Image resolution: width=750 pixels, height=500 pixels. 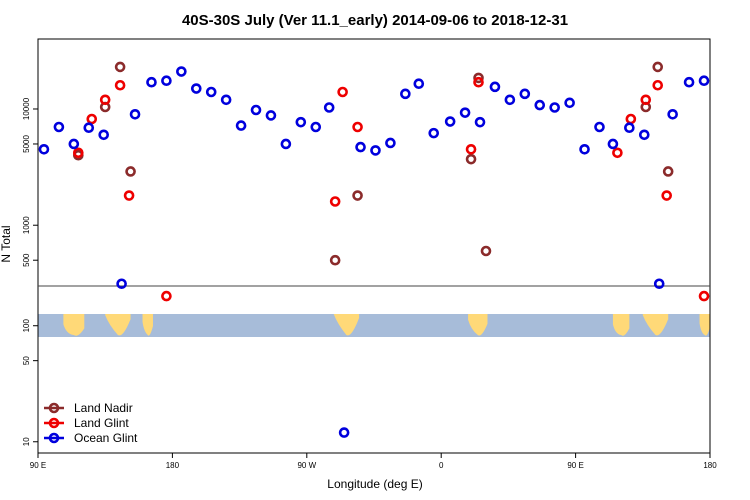 What do you see at coordinates (106, 438) in the screenshot?
I see `legend-label: Ocean Glint` at bounding box center [106, 438].